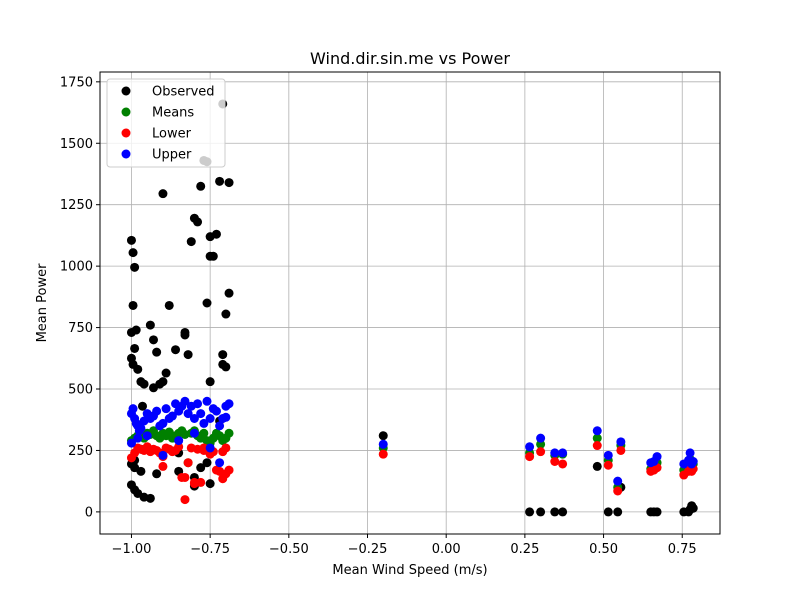 Image resolution: width=800 pixels, height=600 pixels. Describe the element at coordinates (126, 91) in the screenshot. I see `legend-marker-observed` at that location.